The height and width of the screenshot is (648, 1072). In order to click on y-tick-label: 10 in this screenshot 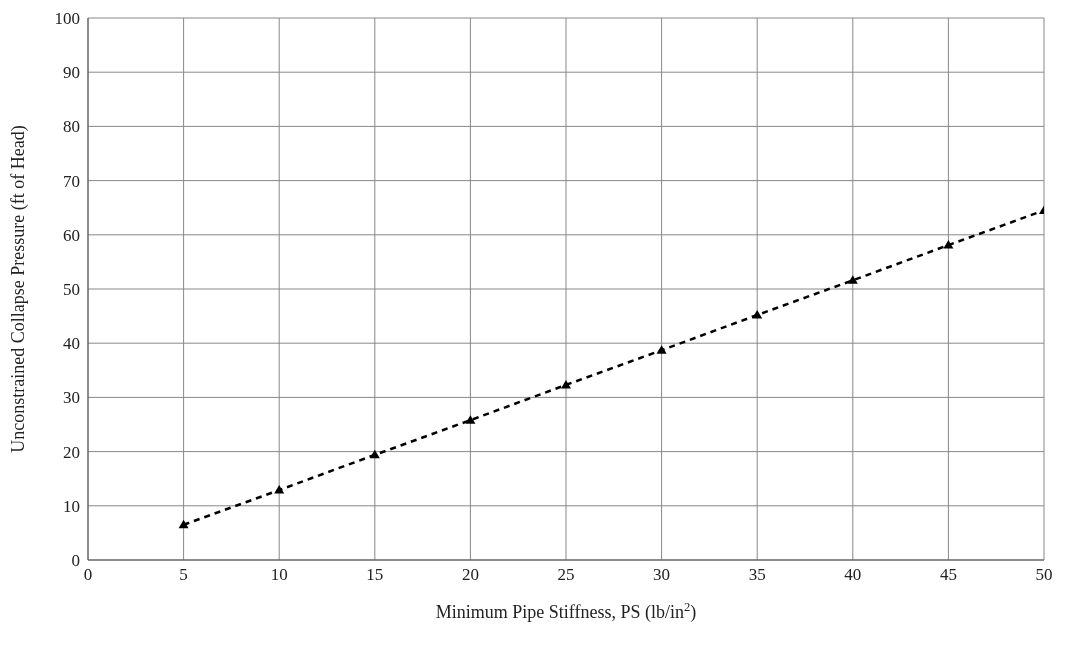, I will do `click(71, 506)`.